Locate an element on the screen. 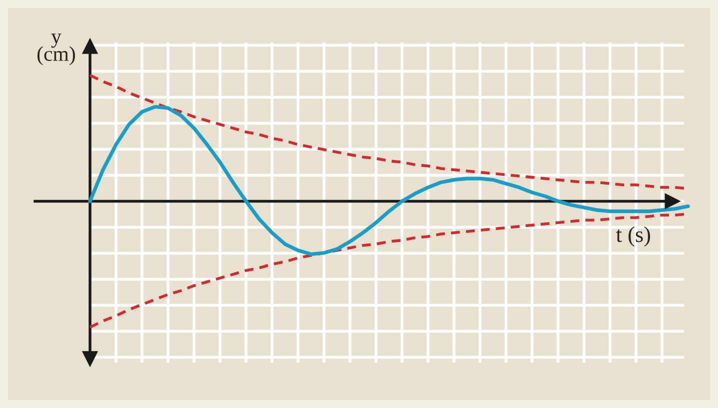  y-axis-title: y (cm) is located at coordinates (56, 50).